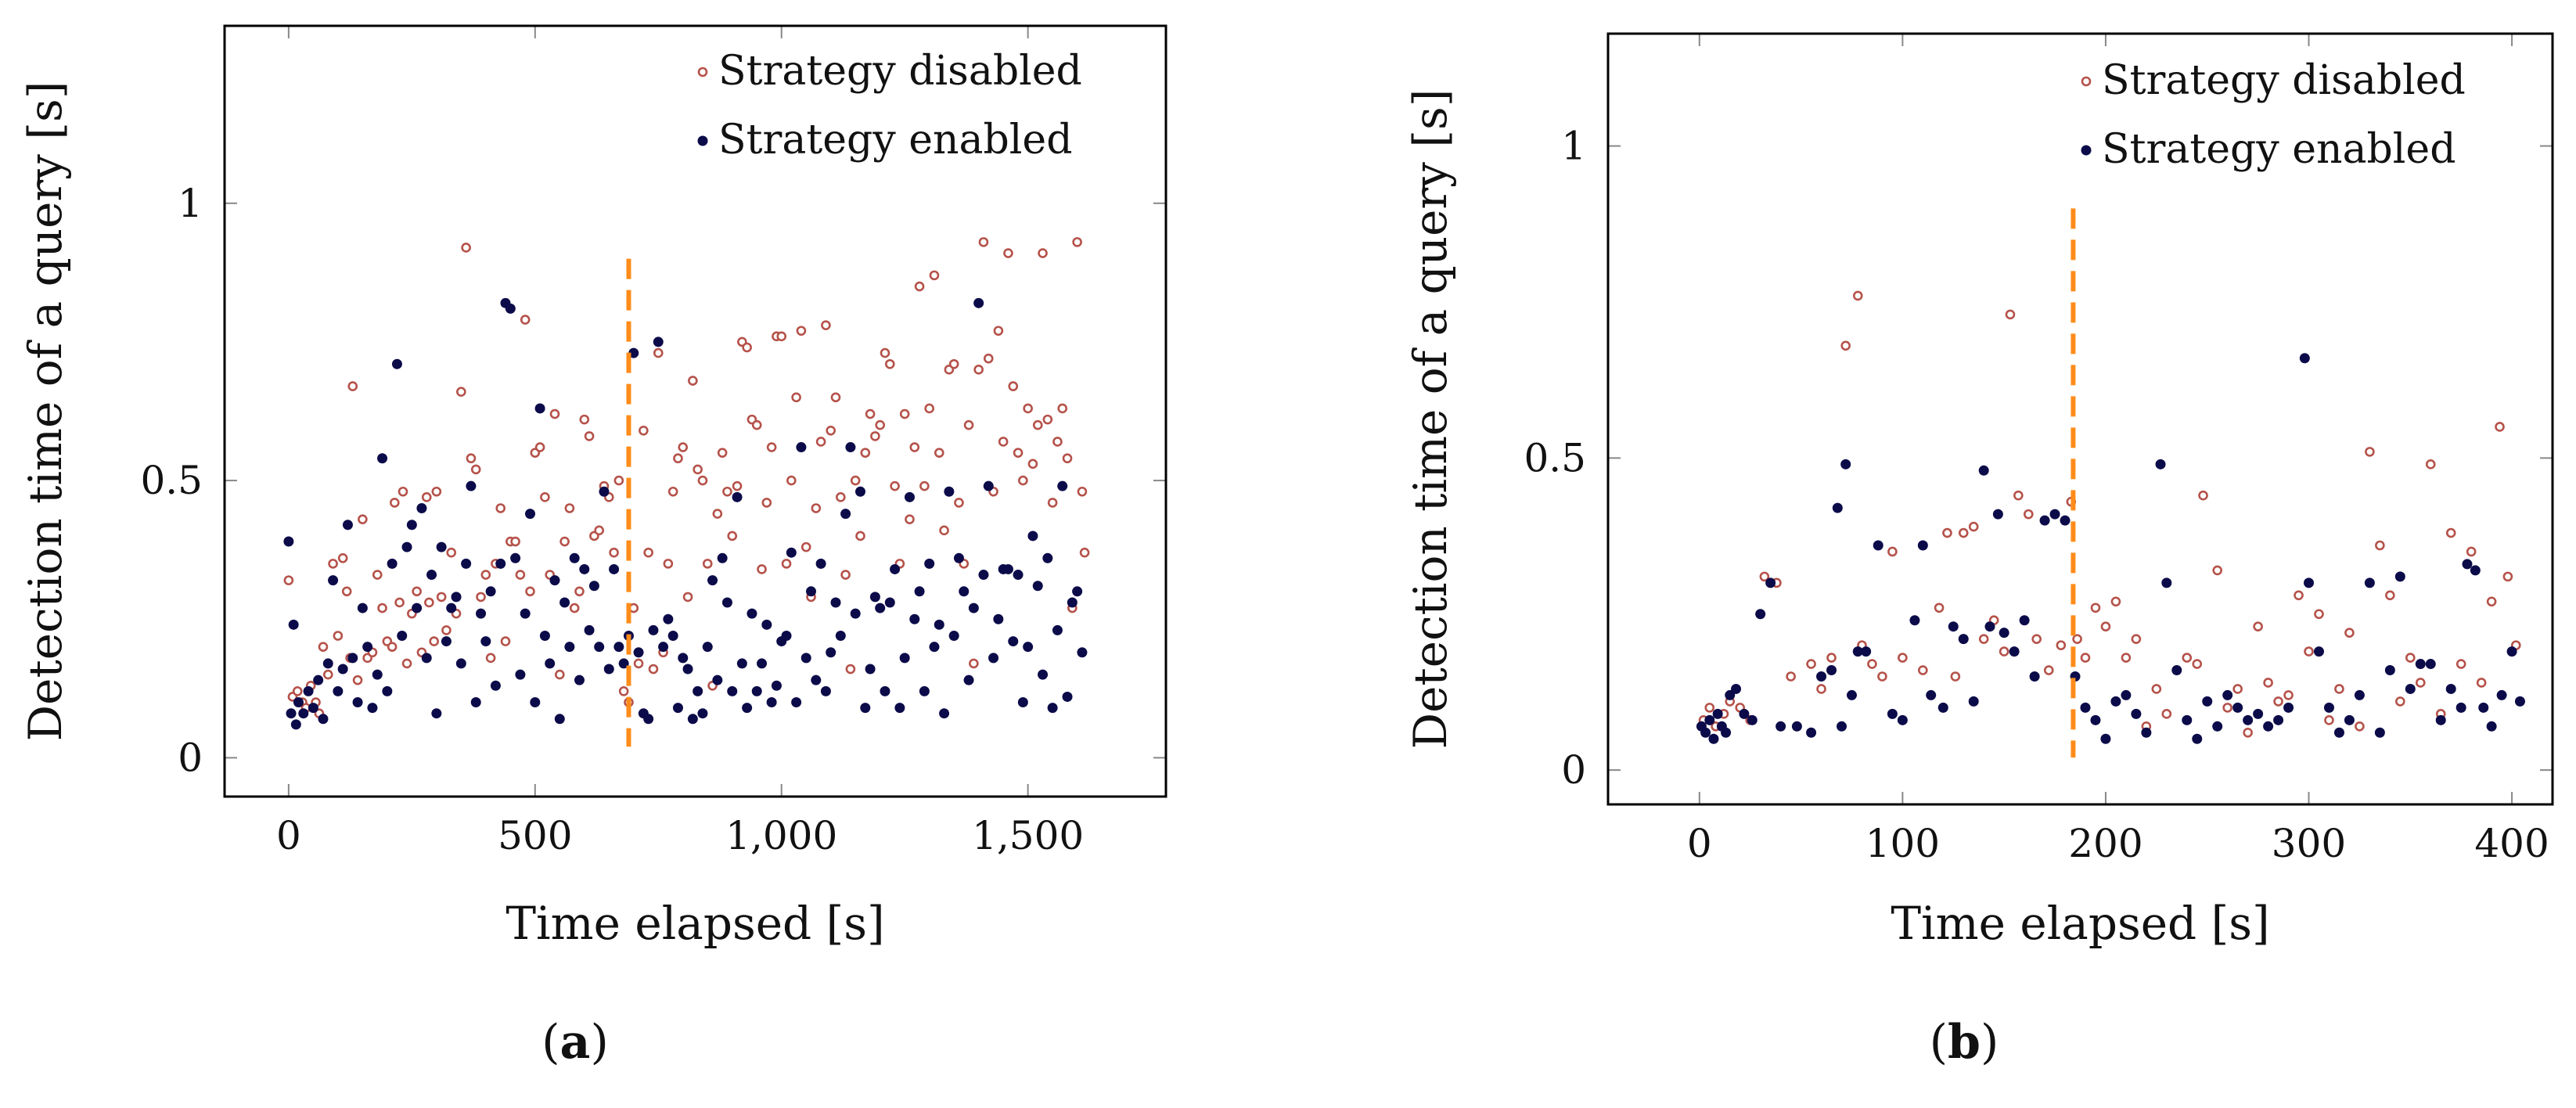 This screenshot has width=2576, height=1108. I want to click on y-axis-title: Detection time of a query [s], so click(1430, 419).